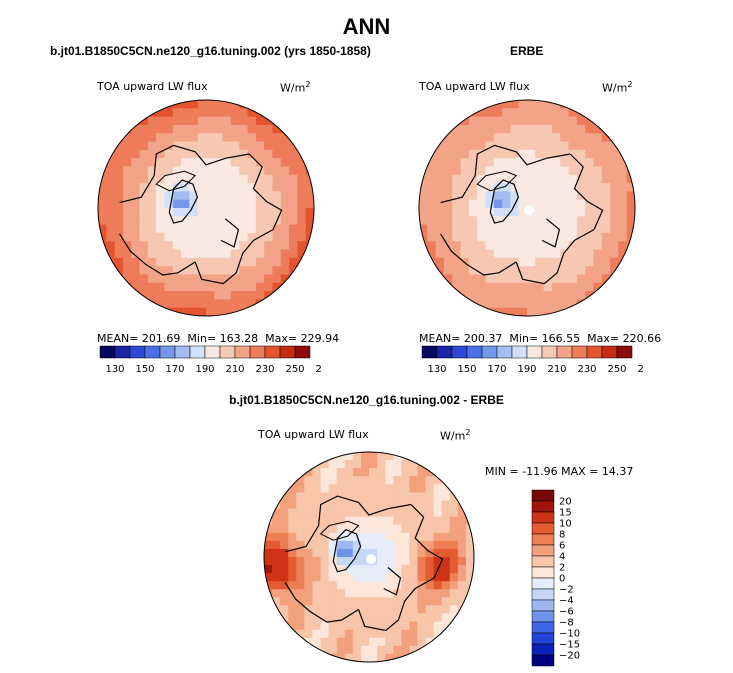 The height and width of the screenshot is (673, 733). What do you see at coordinates (566, 601) in the screenshot?
I see `panel3-colorbar-tick: −4` at bounding box center [566, 601].